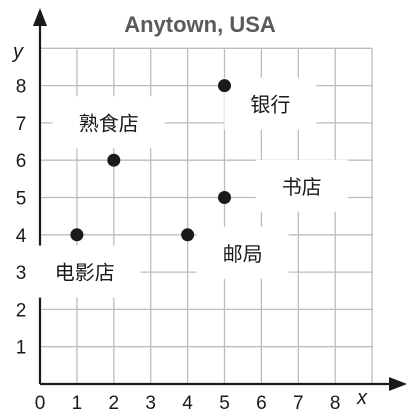 The width and height of the screenshot is (409, 411). What do you see at coordinates (398, 384) in the screenshot?
I see `x-axis-arrow` at bounding box center [398, 384].